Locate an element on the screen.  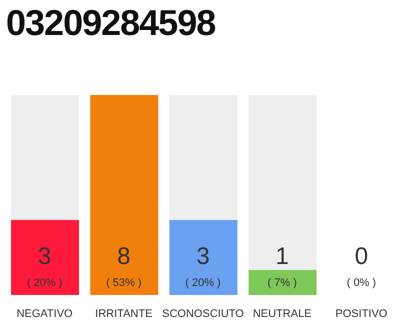
x-tick-label: NEUTRALE is located at coordinates (282, 314).